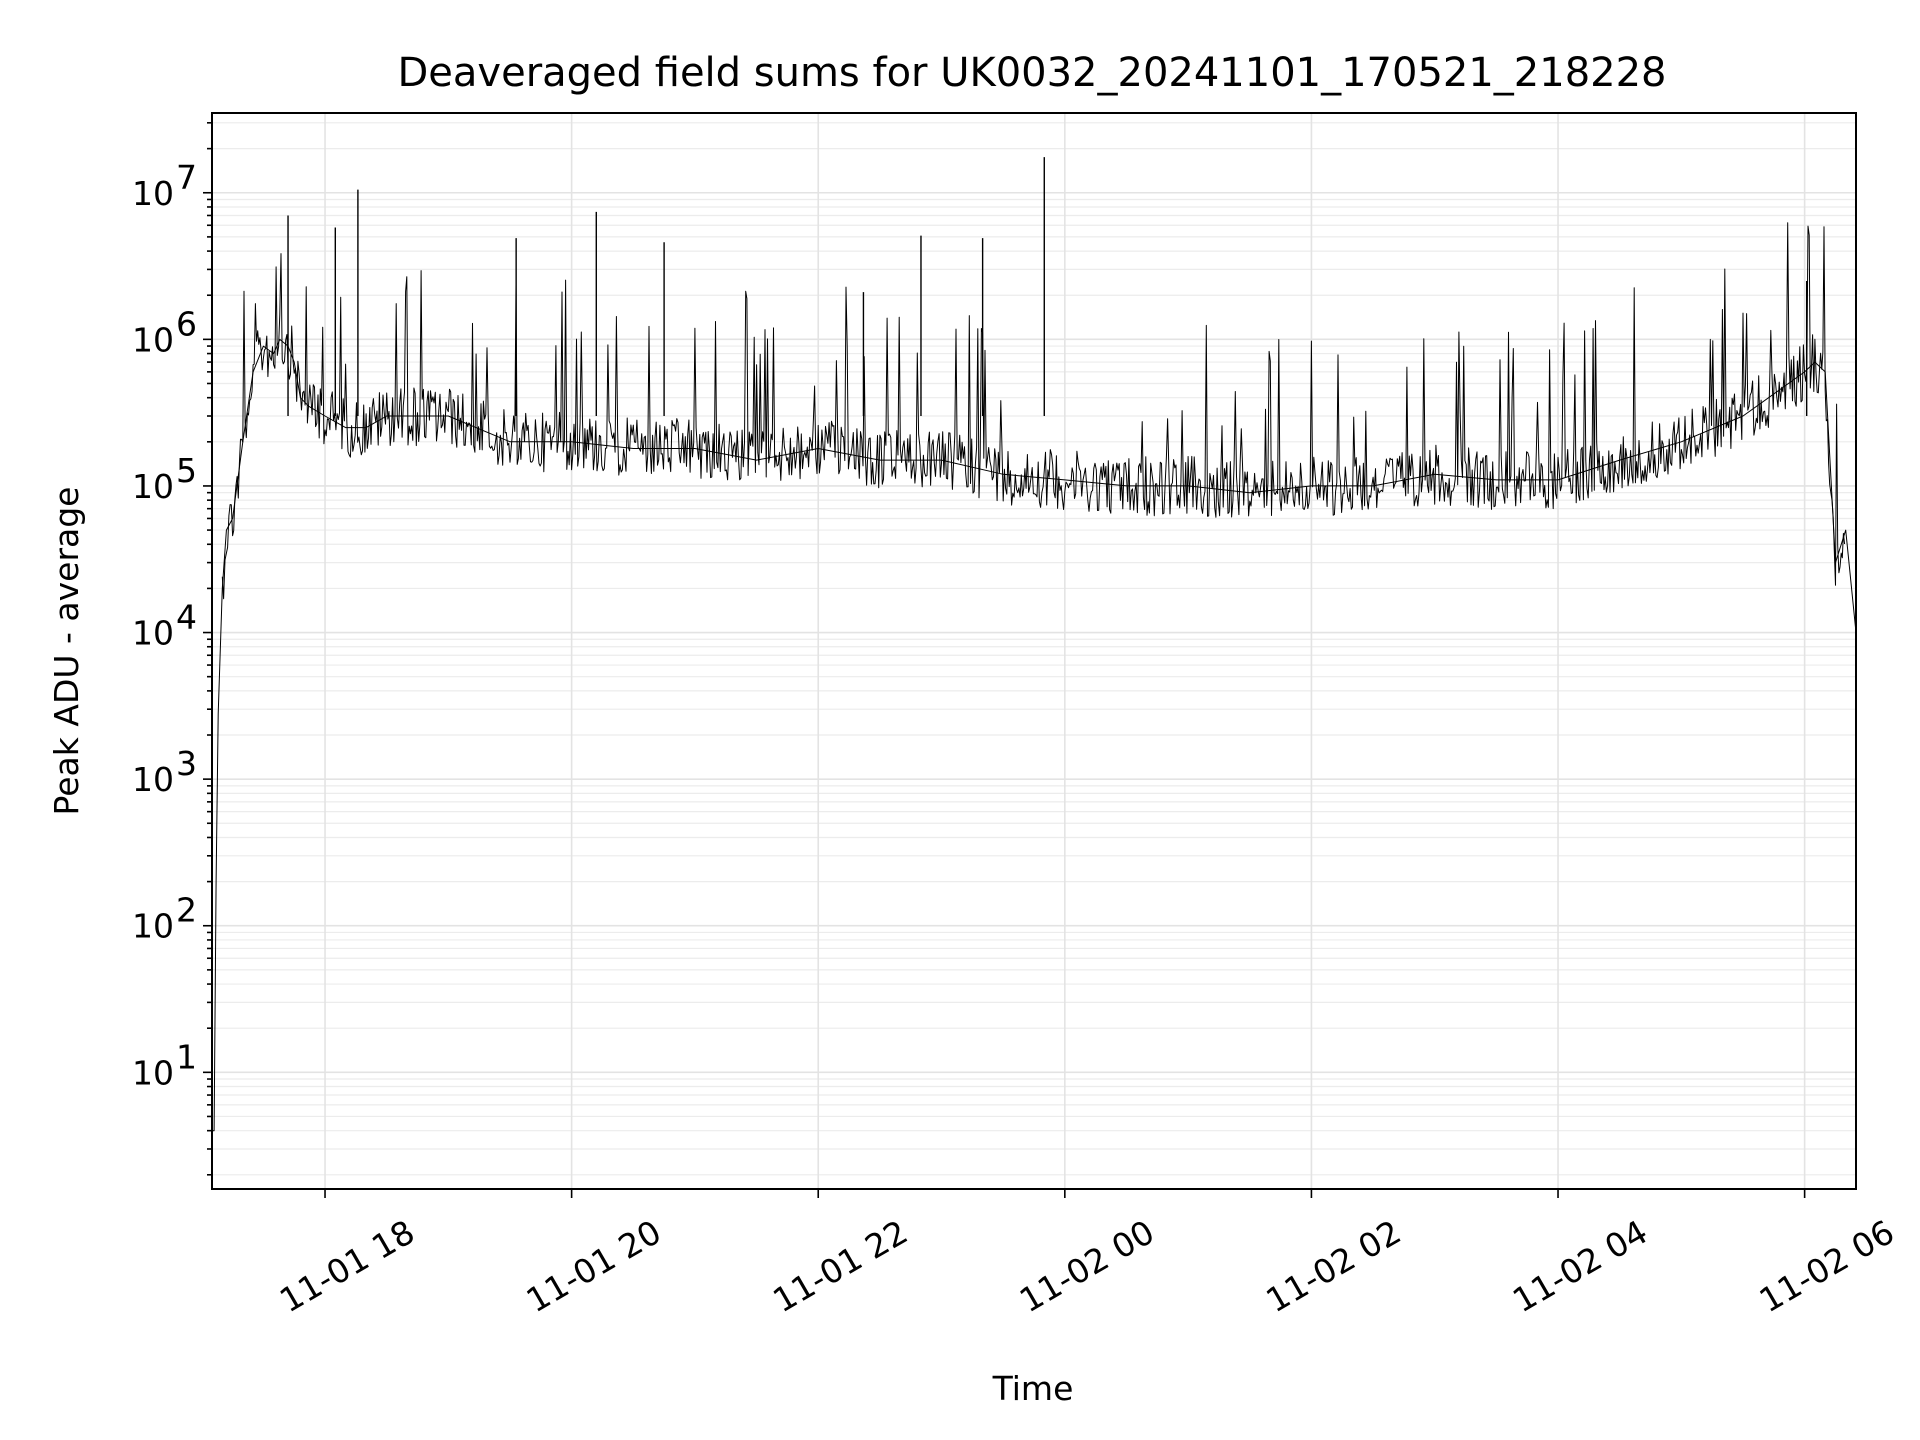  Describe the element at coordinates (186, 323) in the screenshot. I see `y-tick-label-exponent: 6` at that location.